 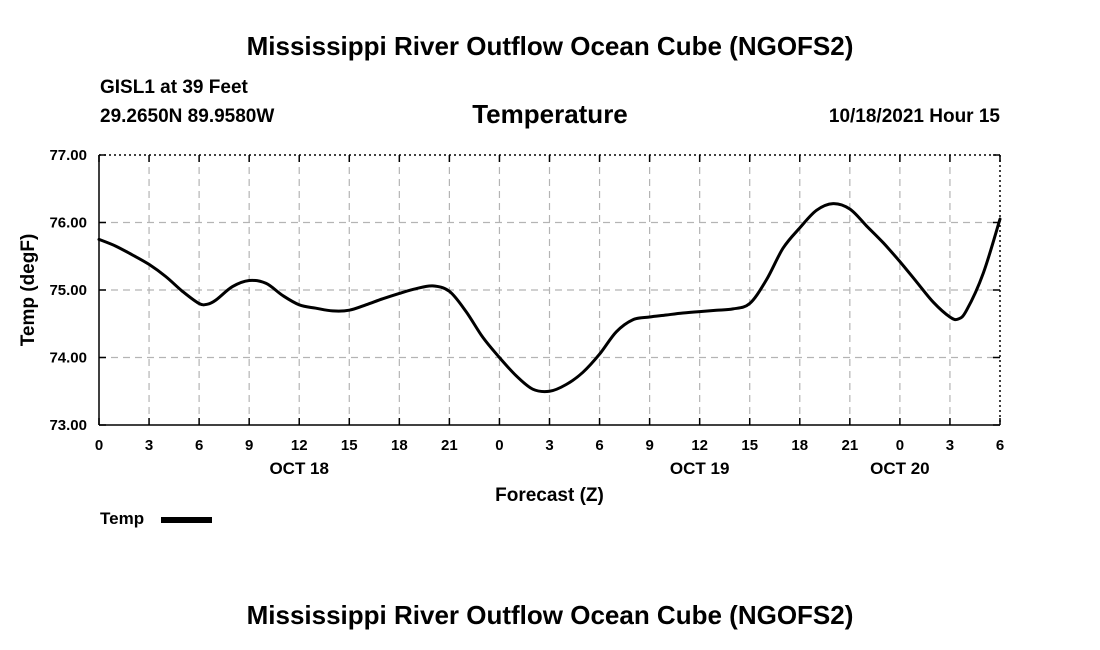 I want to click on chart-title: Temperature, so click(x=550, y=114).